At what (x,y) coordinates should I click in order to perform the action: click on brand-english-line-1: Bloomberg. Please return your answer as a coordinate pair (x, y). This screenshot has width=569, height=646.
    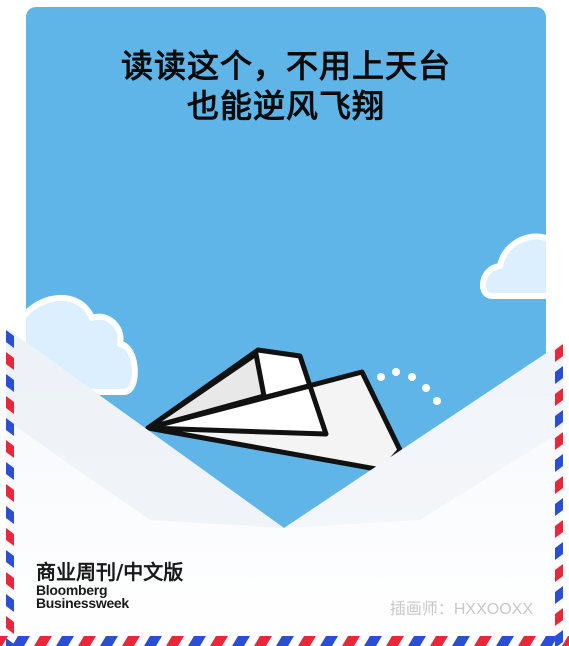
    Looking at the image, I should click on (72, 590).